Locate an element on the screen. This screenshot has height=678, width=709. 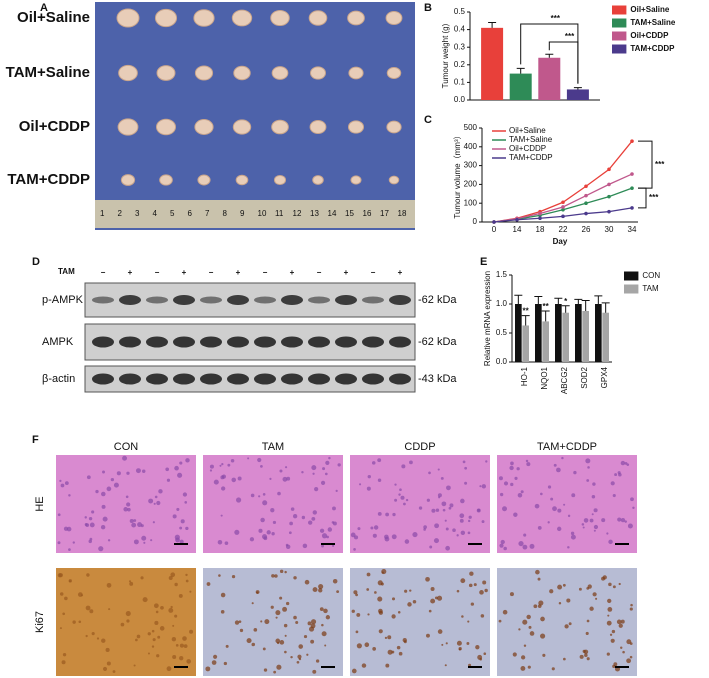
ruler-number: 15 is located at coordinates (349, 213).